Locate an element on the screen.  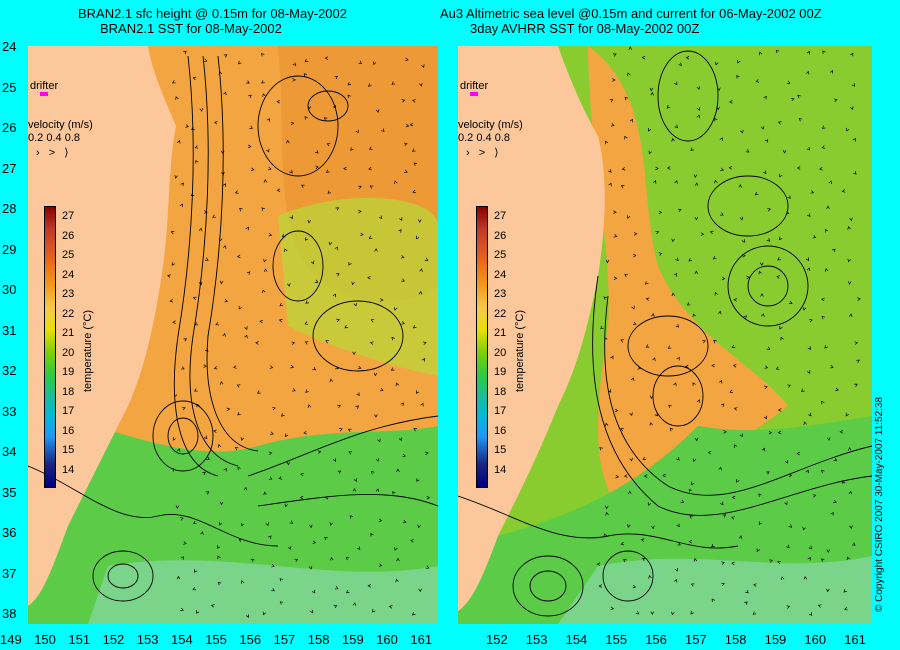
colorbar-tick: 15 is located at coordinates (68, 450).